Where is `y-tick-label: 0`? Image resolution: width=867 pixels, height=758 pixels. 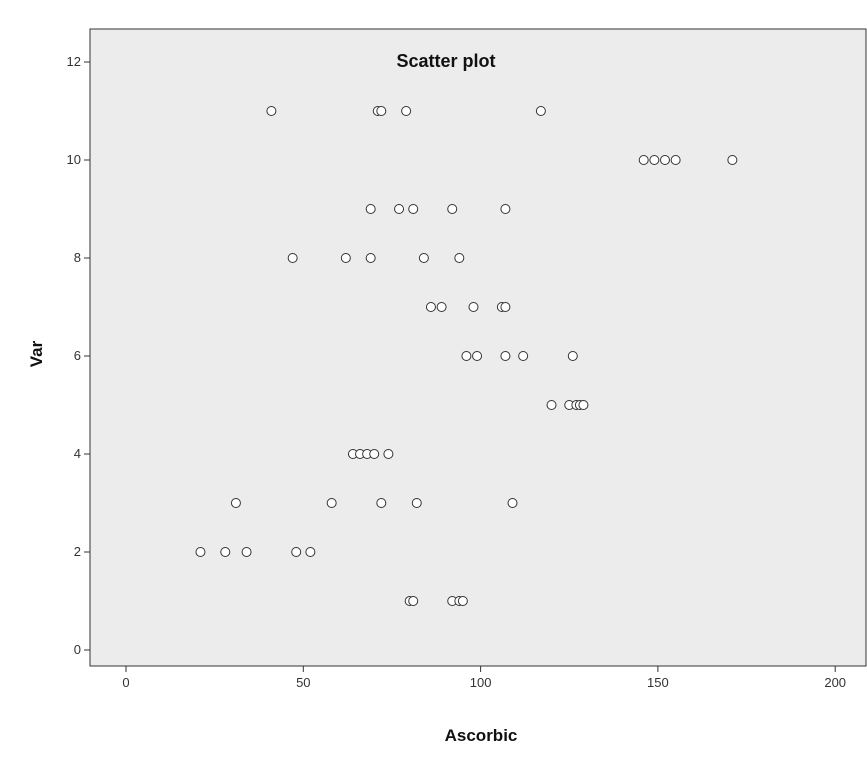 y-tick-label: 0 is located at coordinates (77, 649).